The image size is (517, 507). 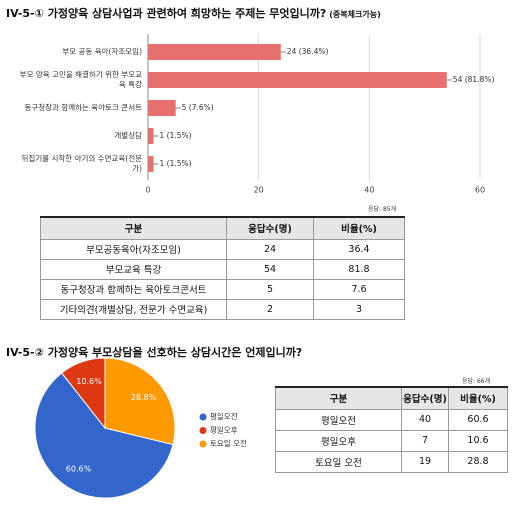 What do you see at coordinates (102, 51) in the screenshot?
I see `category-label: 부모 공동 육아(자조모임)` at bounding box center [102, 51].